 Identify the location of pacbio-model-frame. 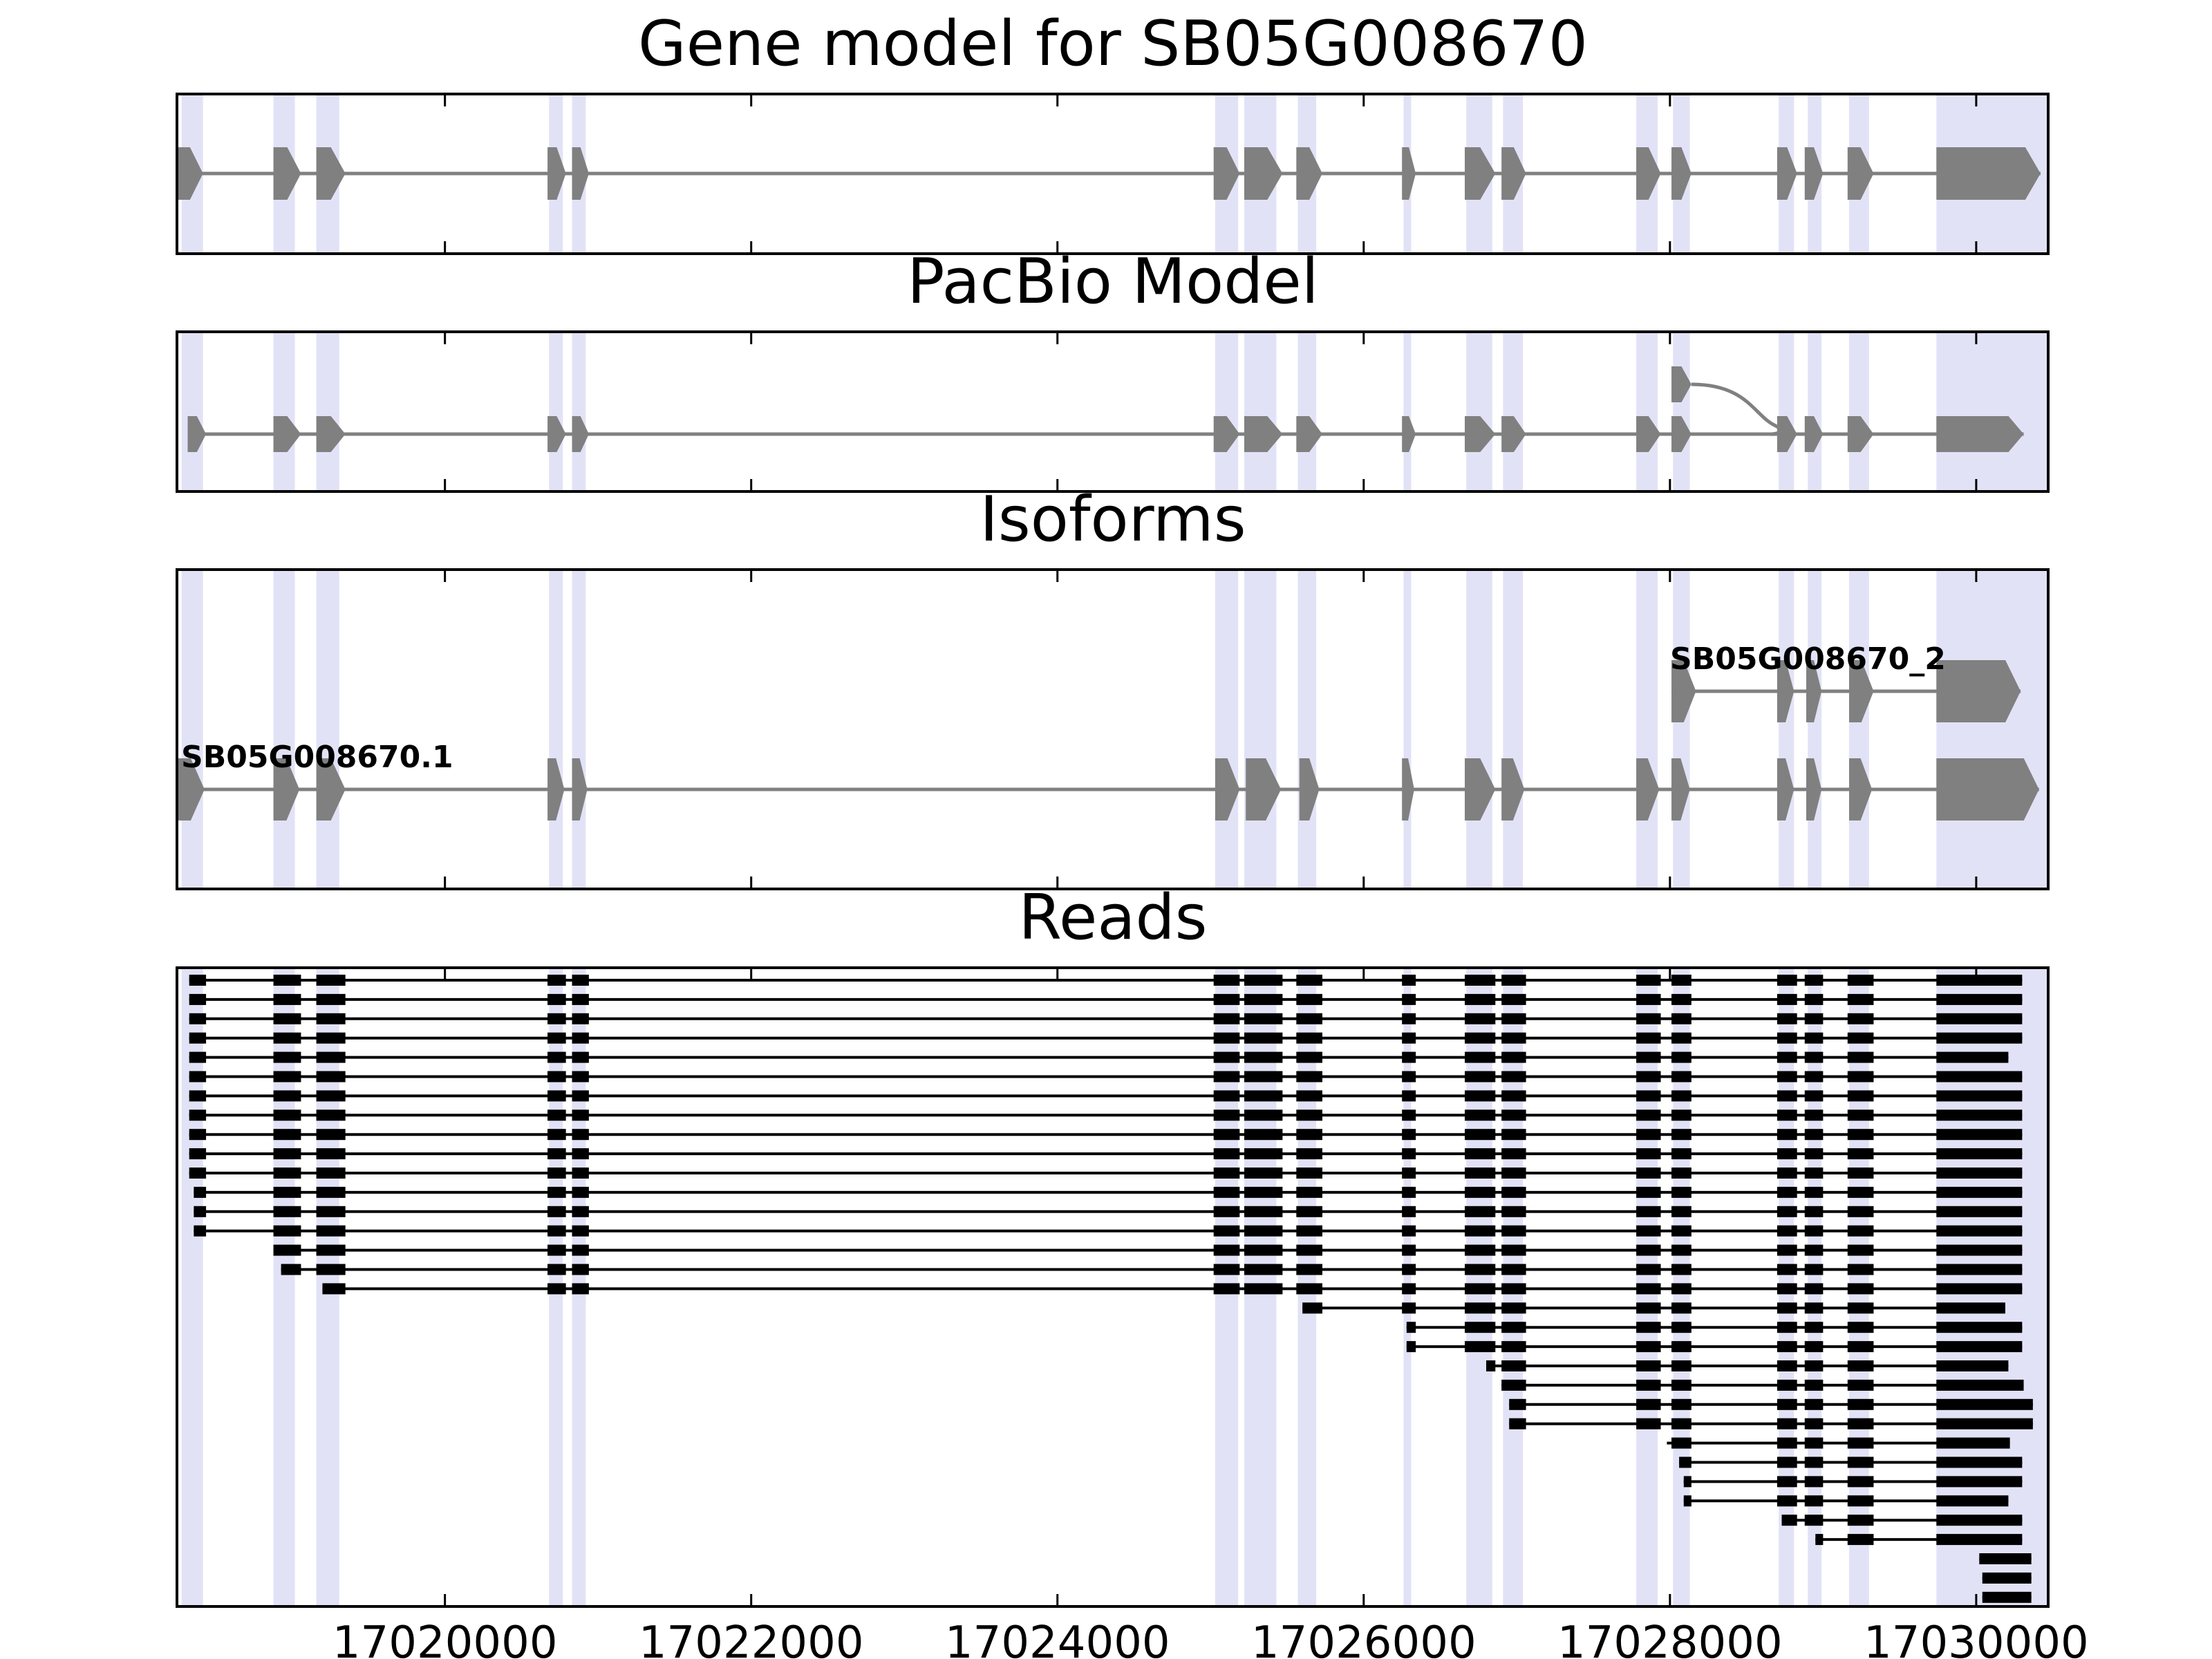
(1113, 412).